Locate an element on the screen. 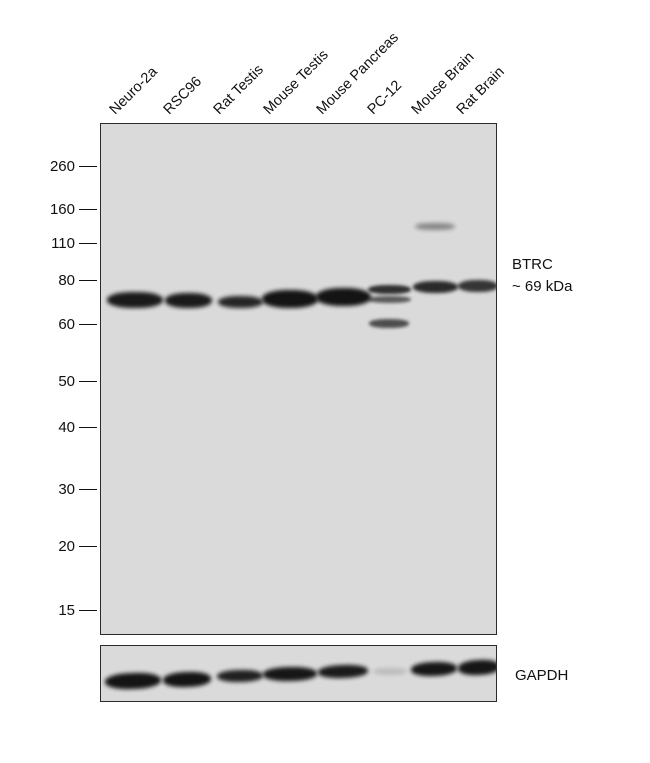  mw-value: 260 is located at coordinates (62, 166).